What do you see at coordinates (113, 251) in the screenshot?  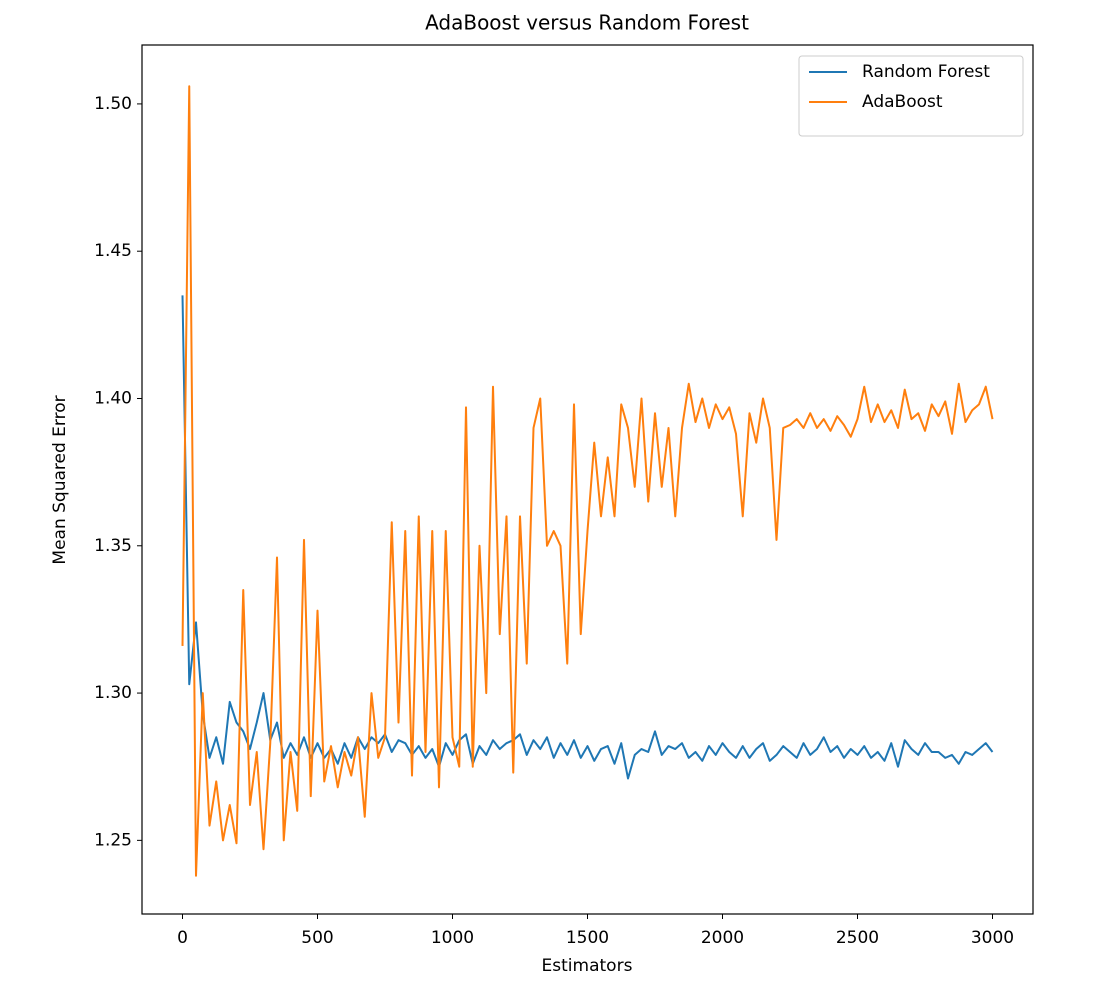 I see `y-tick-label: 1.45` at bounding box center [113, 251].